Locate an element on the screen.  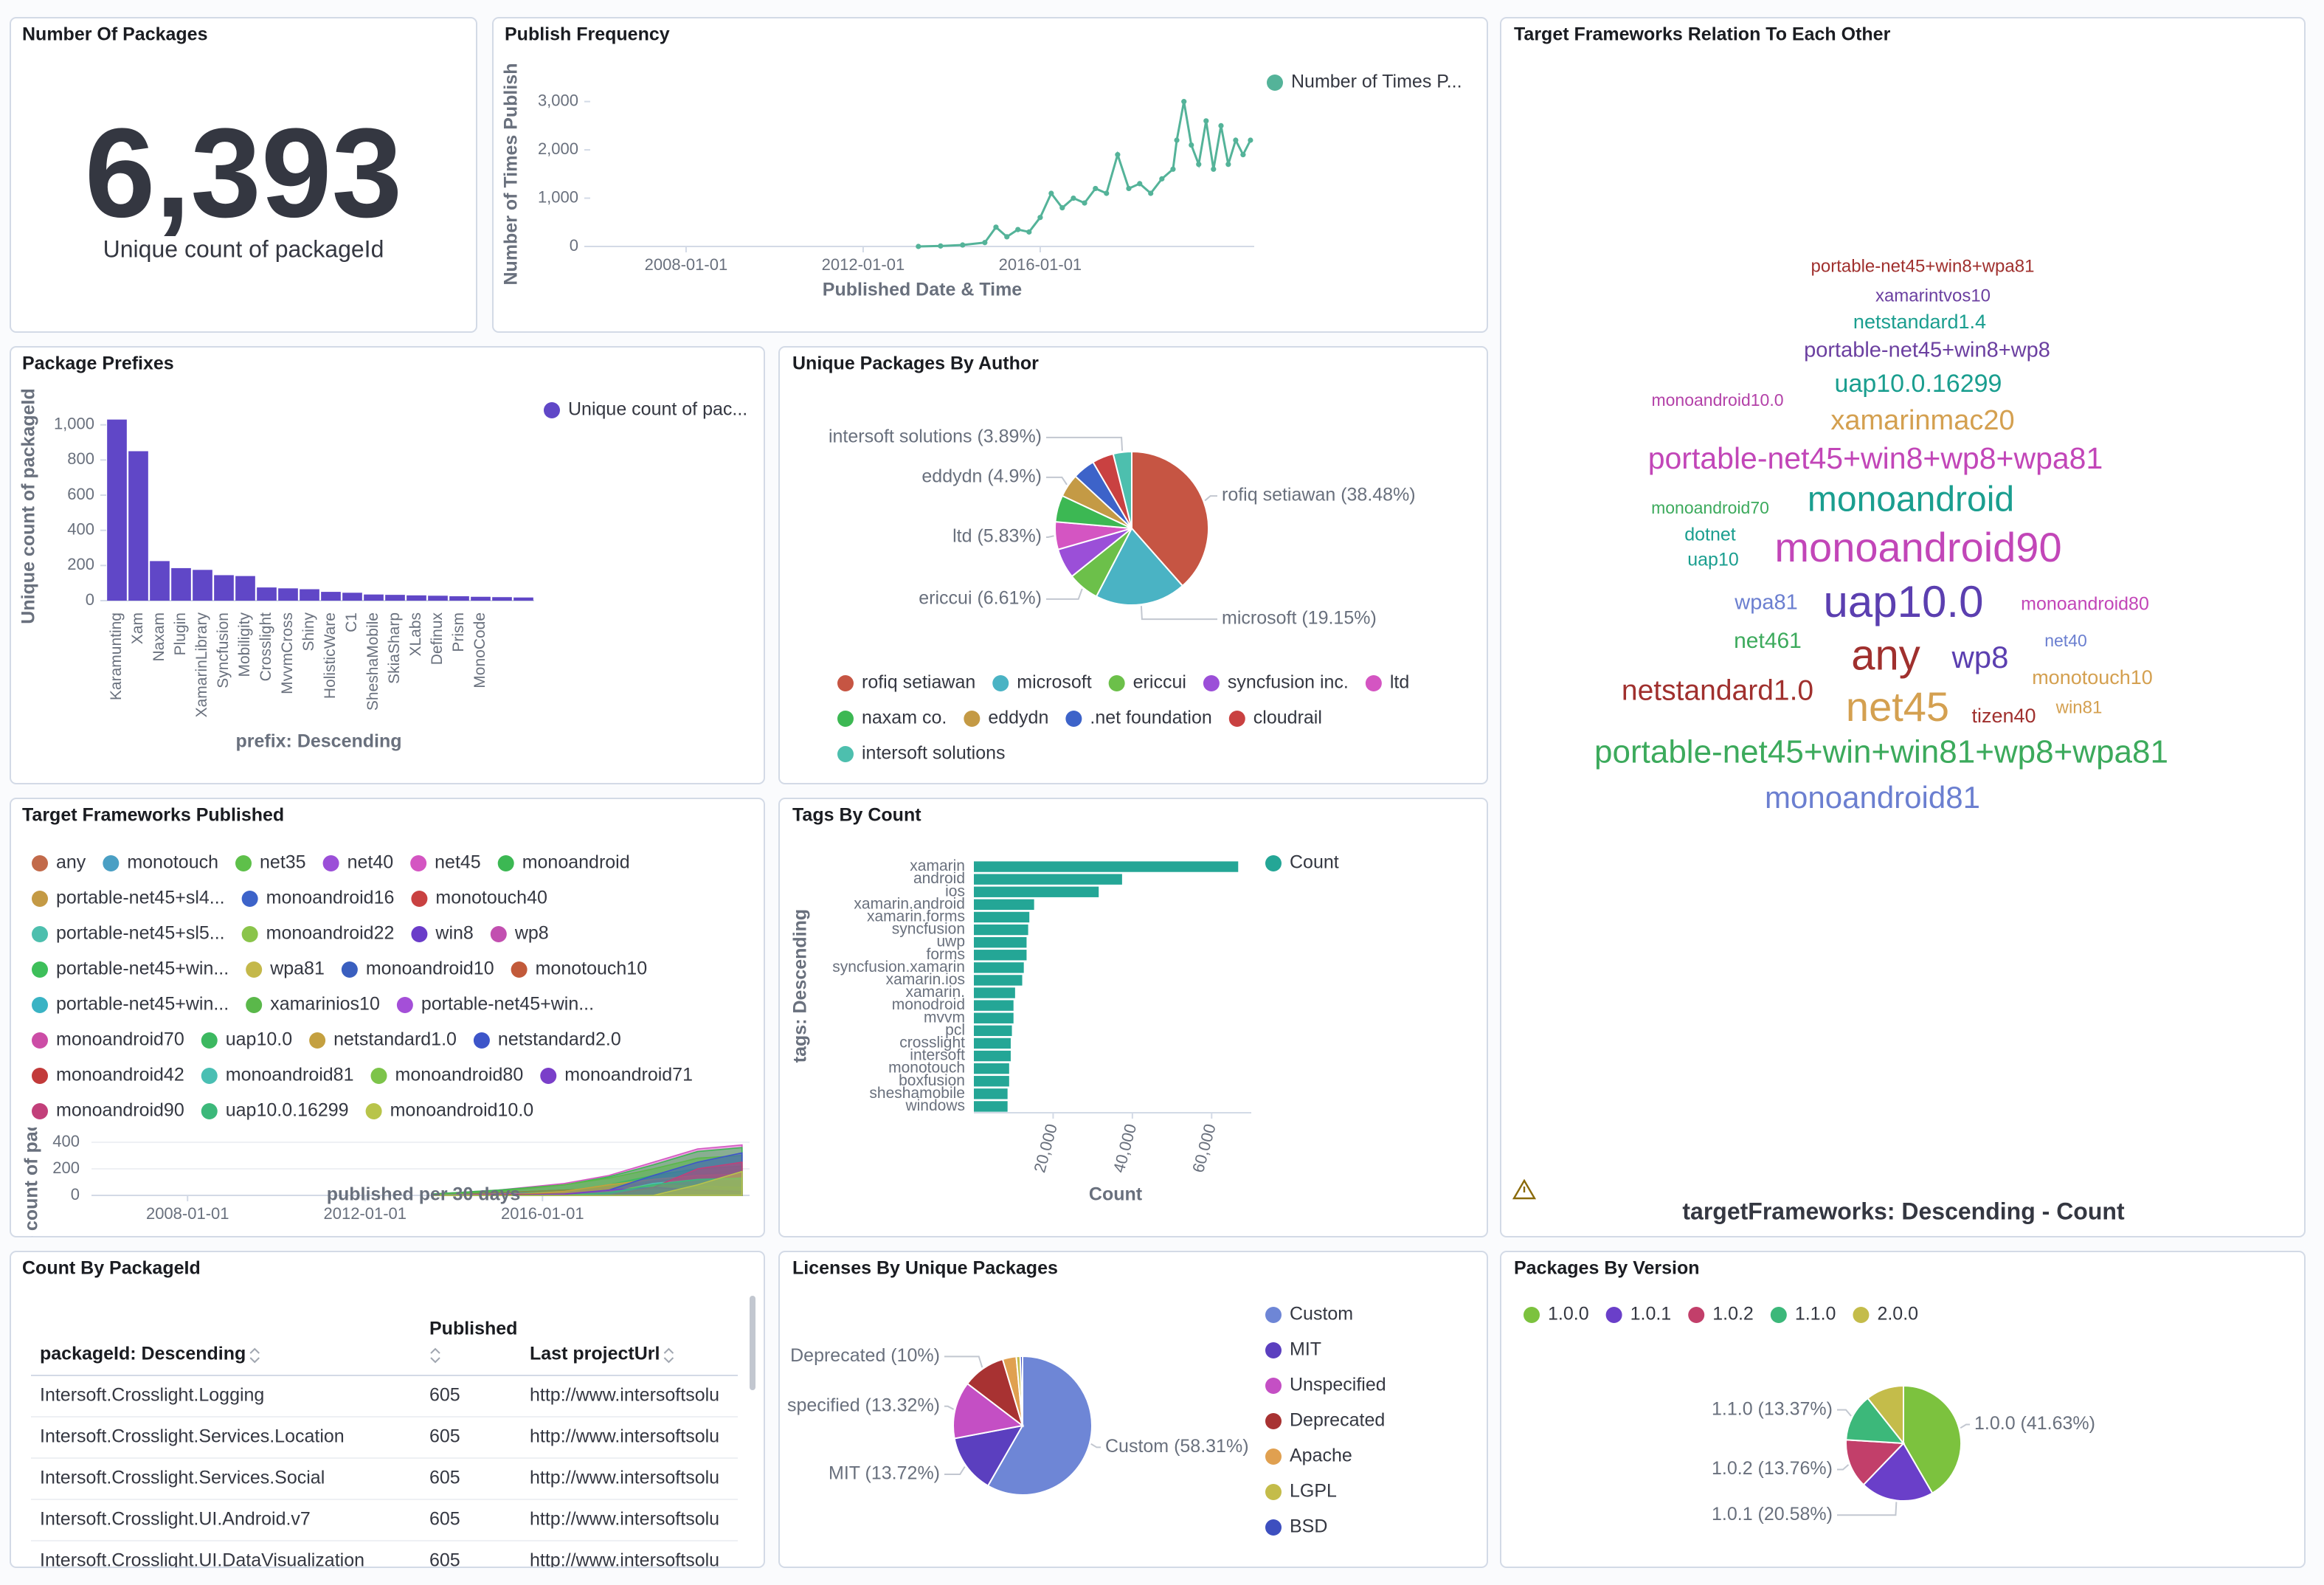
legend-label: uap10.0 is located at coordinates (259, 1039).